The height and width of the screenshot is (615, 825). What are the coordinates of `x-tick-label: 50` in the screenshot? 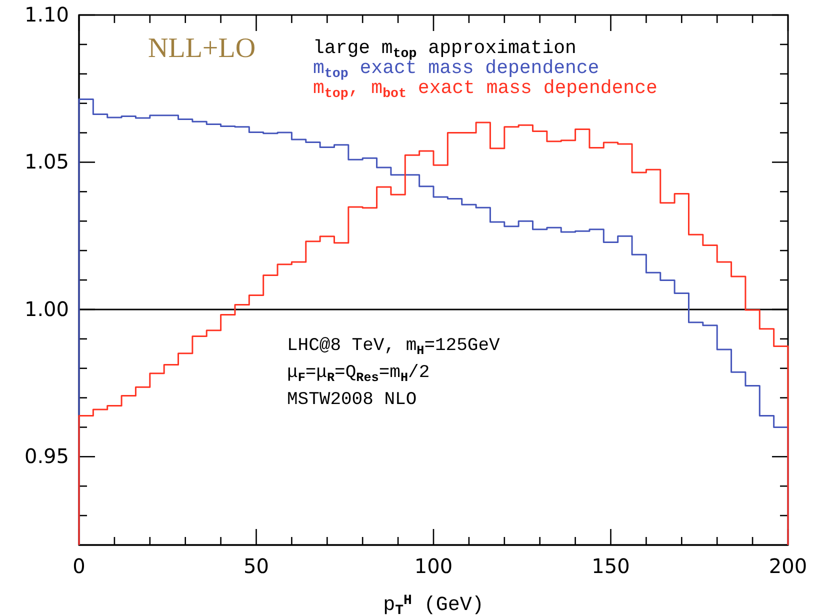 It's located at (256, 566).